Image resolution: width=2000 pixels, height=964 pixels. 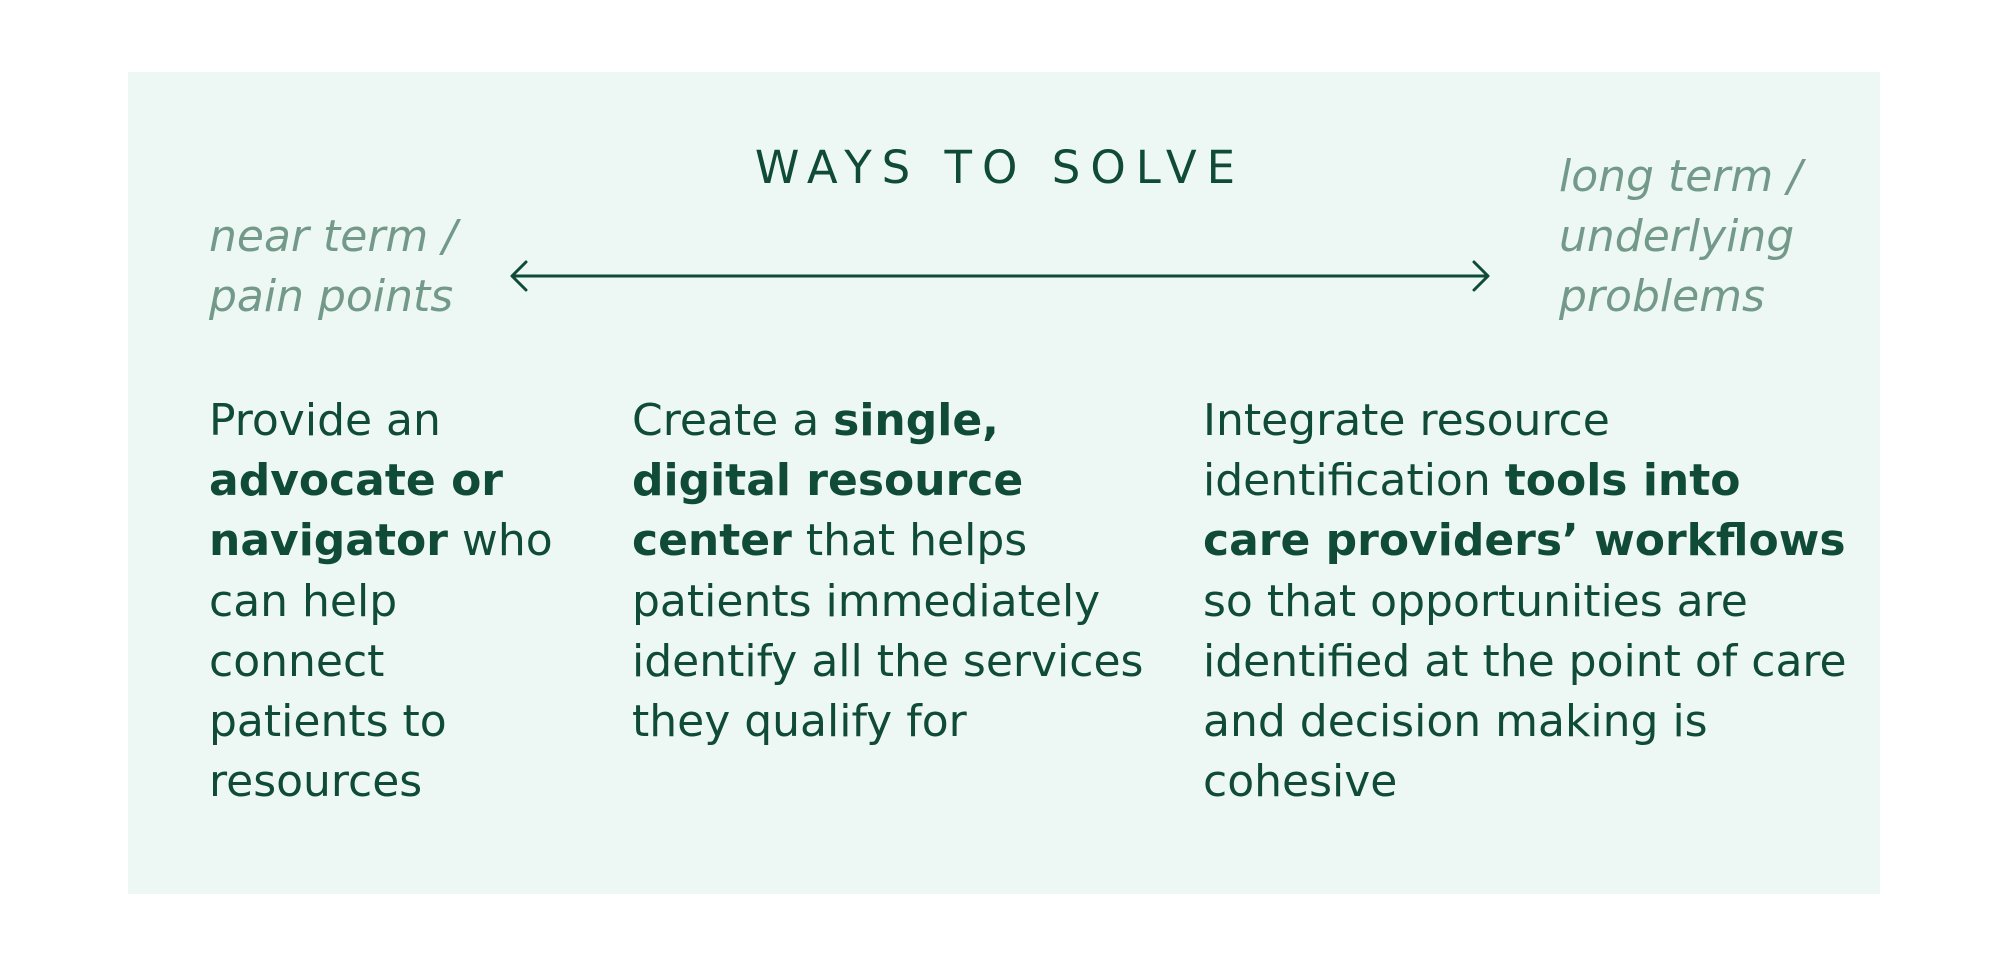 What do you see at coordinates (1681, 176) in the screenshot?
I see `long-term-line-1: long term /` at bounding box center [1681, 176].